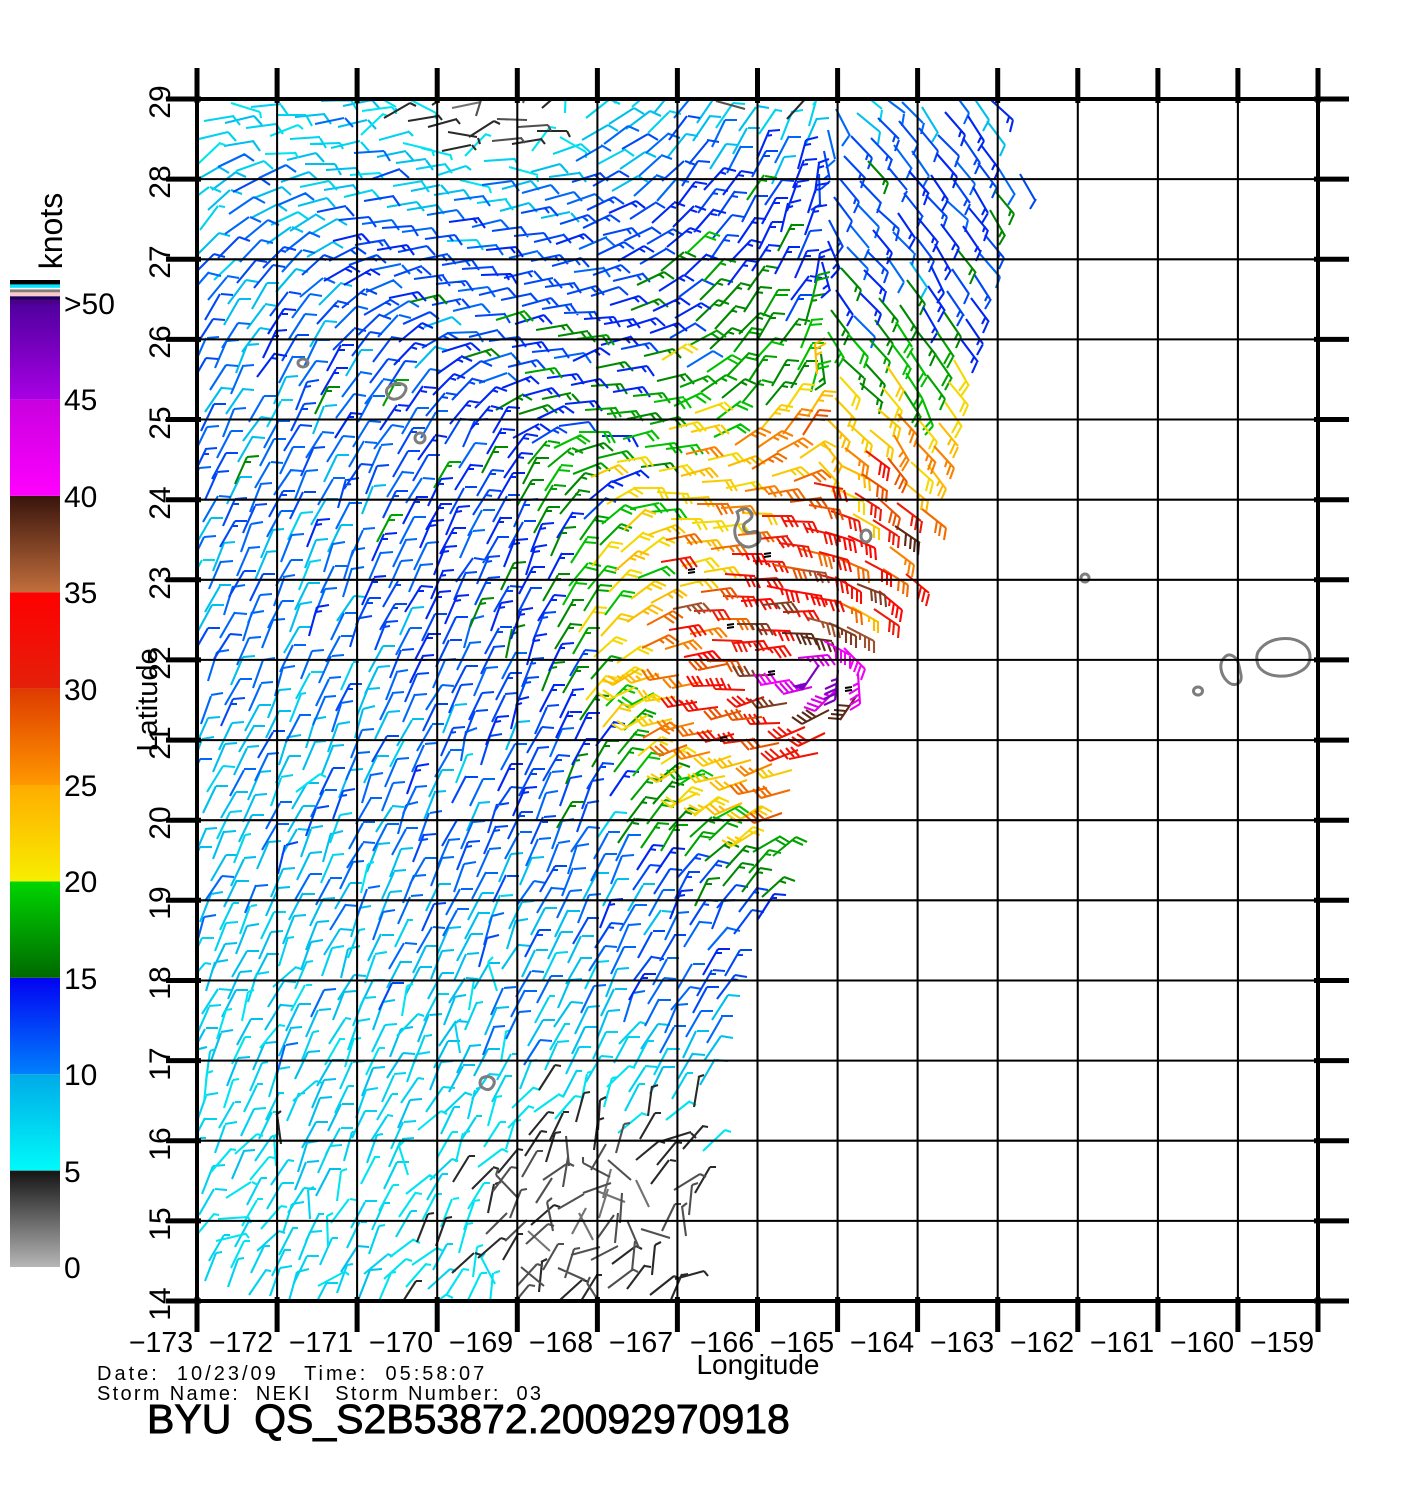 Image resolution: width=1420 pixels, height=1485 pixels. Describe the element at coordinates (241, 1343) in the screenshot. I see `svg-text: −172` at that location.